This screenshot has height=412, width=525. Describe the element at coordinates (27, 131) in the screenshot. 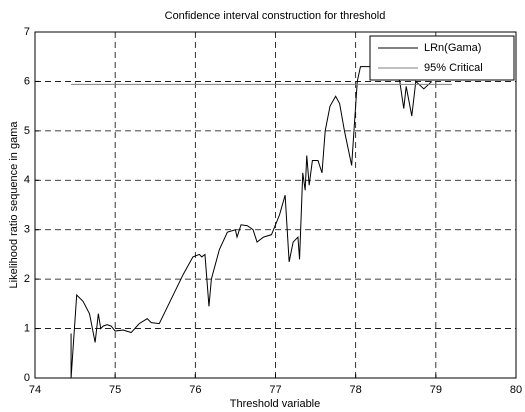

I see `y-tick-label: 5` at that location.